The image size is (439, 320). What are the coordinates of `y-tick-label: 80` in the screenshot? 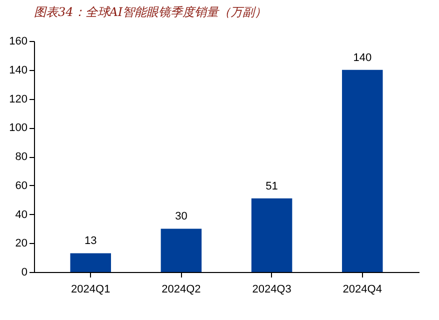 It's located at (21, 157).